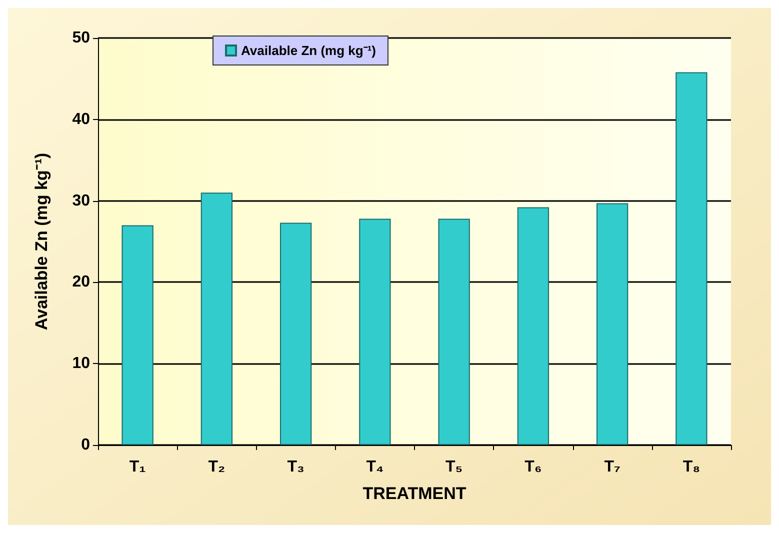  I want to click on x-tick-label: T₅, so click(454, 467).